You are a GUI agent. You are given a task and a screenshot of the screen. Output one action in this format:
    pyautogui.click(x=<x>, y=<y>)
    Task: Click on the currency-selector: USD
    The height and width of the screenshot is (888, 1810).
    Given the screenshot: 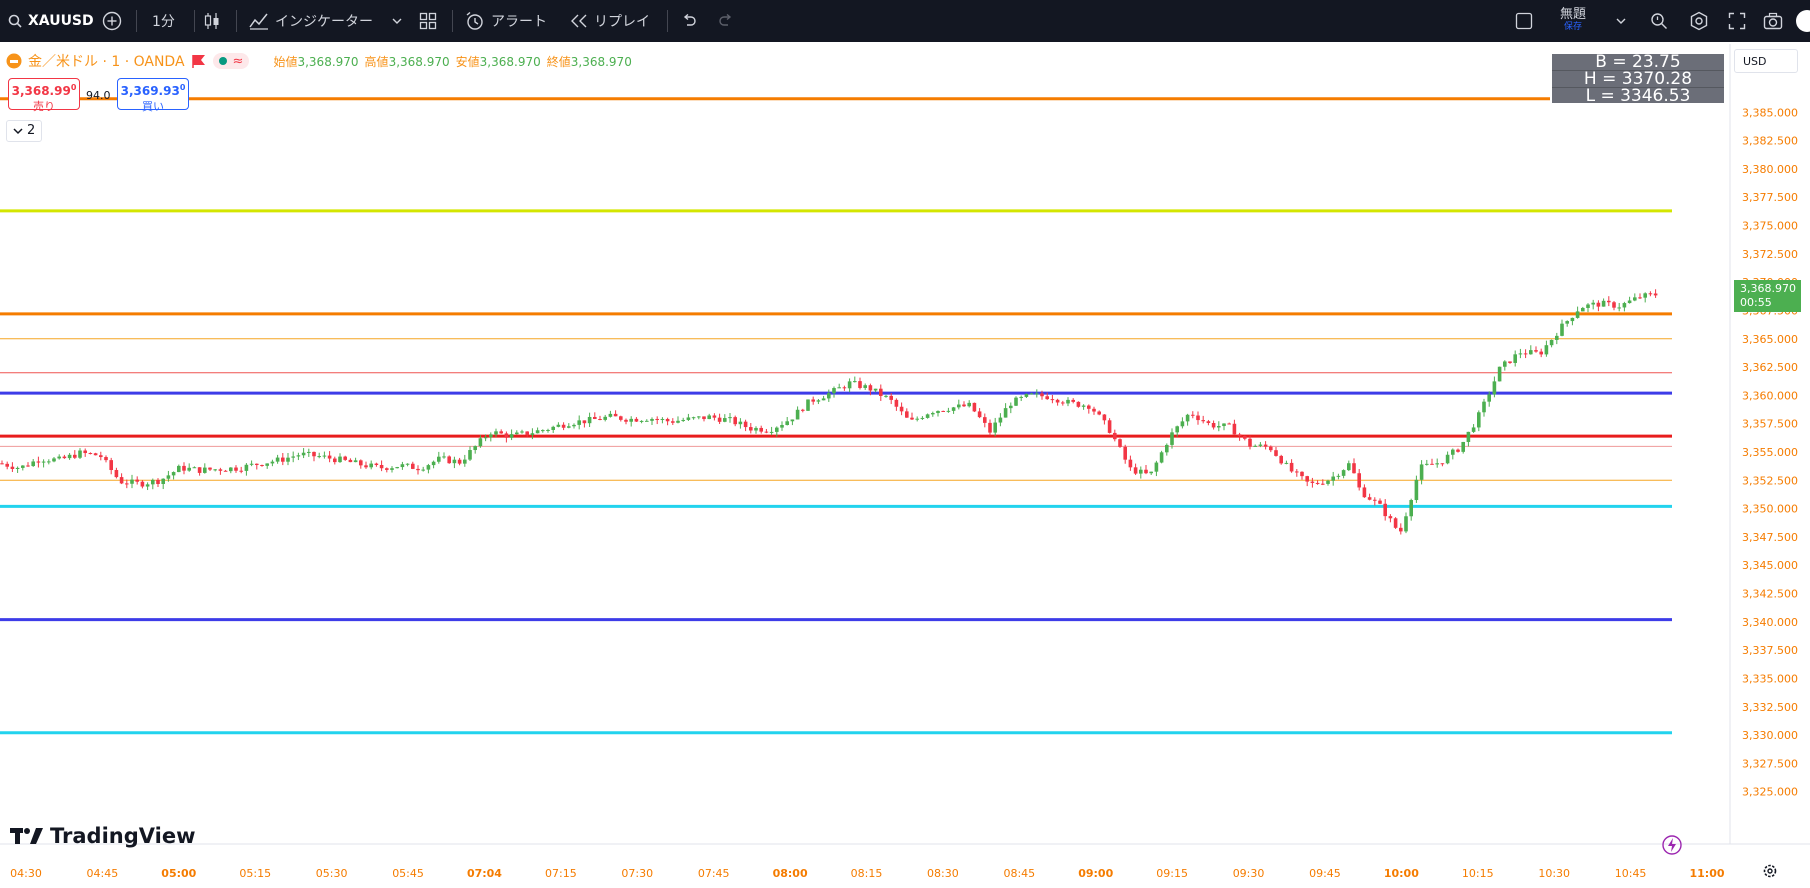 What is the action you would take?
    pyautogui.click(x=1766, y=61)
    